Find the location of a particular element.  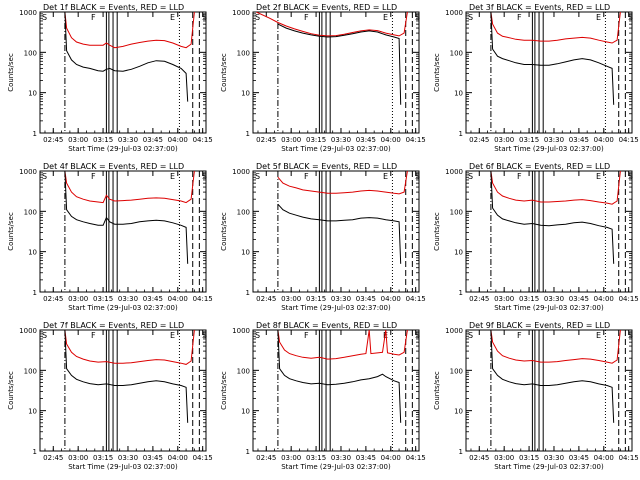

panel-title: Det 2f BLACK = Events, RED = LLD is located at coordinates (326, 7).